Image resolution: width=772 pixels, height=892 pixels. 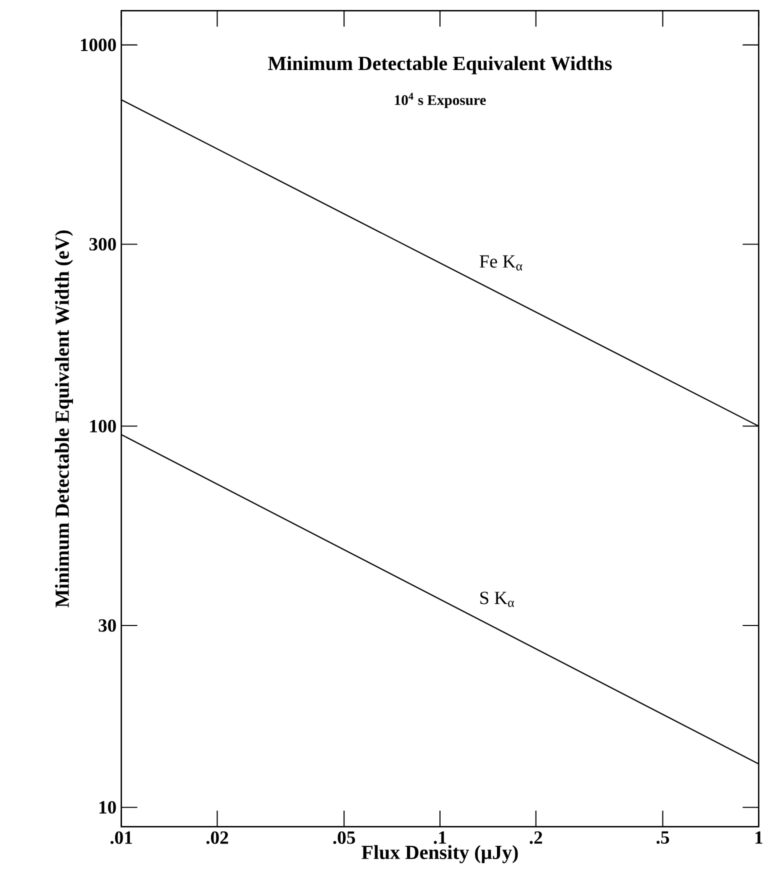 What do you see at coordinates (440, 100) in the screenshot?
I see `text: 10$^{4}$ s Exposure` at bounding box center [440, 100].